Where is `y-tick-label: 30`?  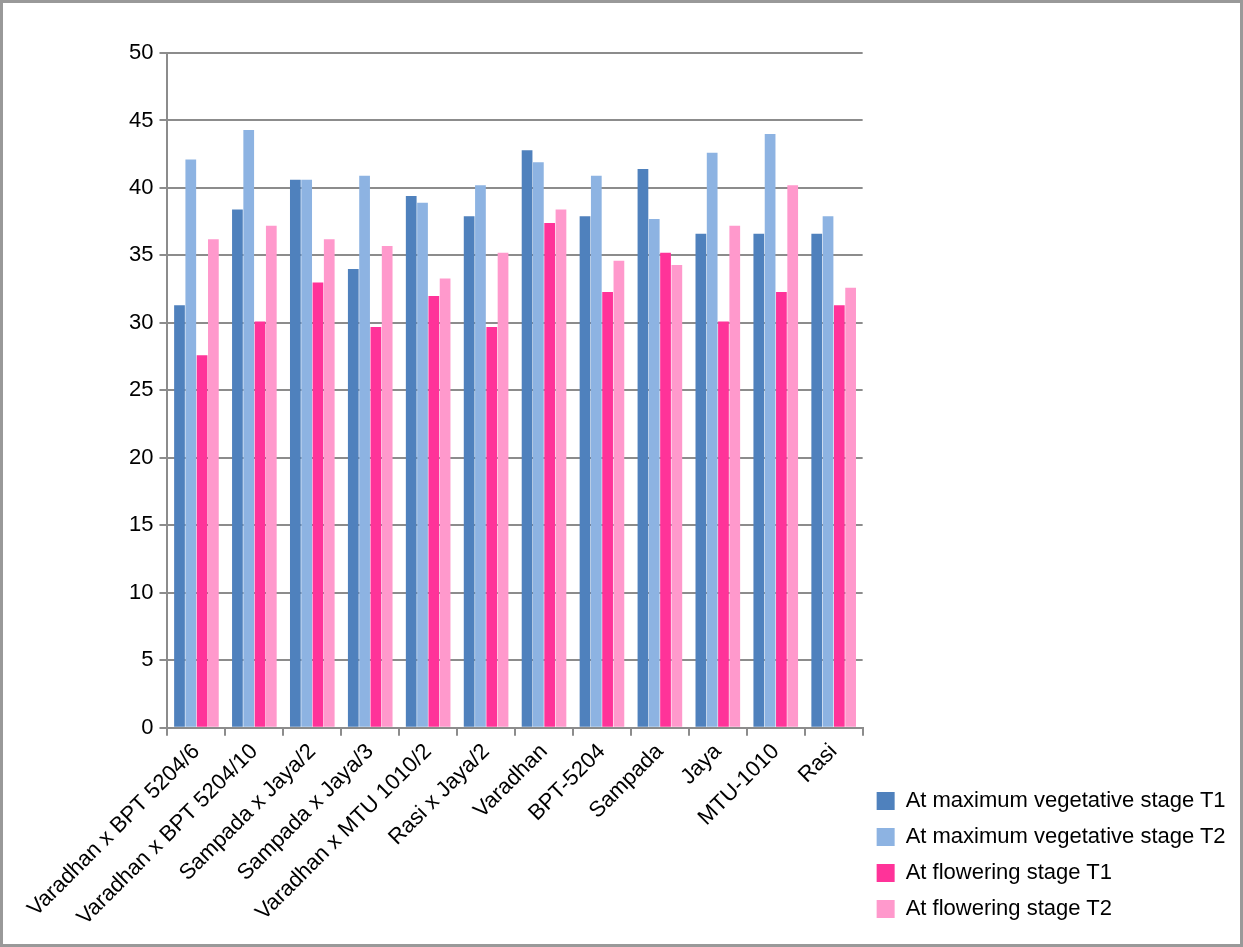
y-tick-label: 30 is located at coordinates (141, 321).